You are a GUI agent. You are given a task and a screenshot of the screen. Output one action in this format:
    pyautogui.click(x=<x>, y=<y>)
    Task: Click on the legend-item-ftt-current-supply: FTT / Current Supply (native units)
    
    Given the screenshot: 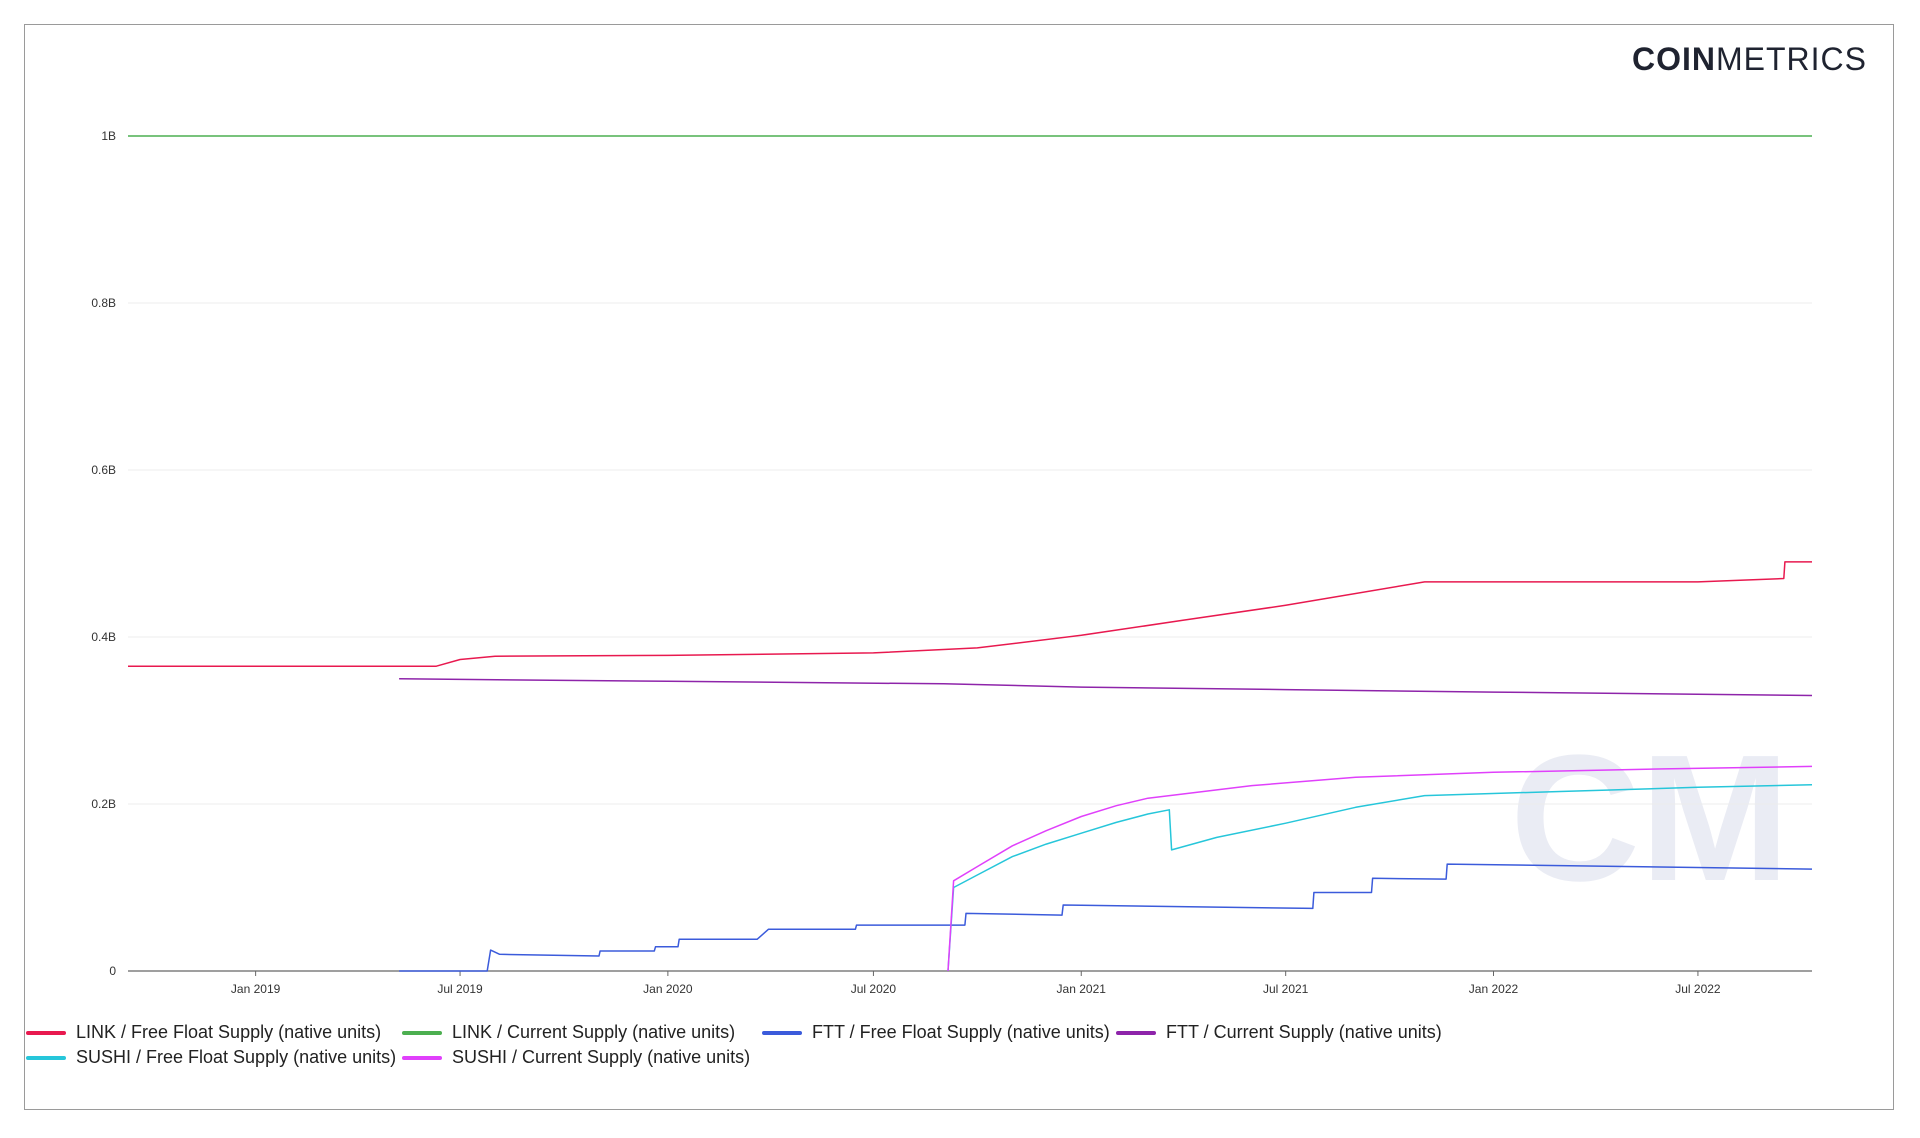 What is the action you would take?
    pyautogui.click(x=1296, y=1032)
    